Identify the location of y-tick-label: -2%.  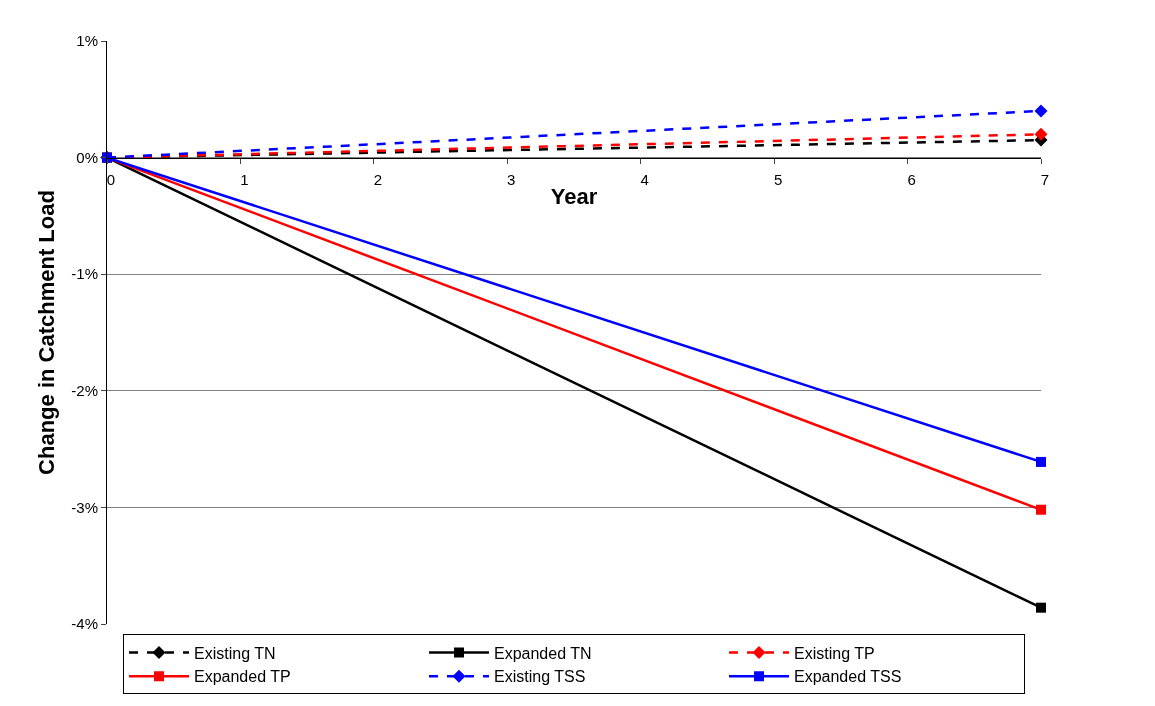
(84, 391).